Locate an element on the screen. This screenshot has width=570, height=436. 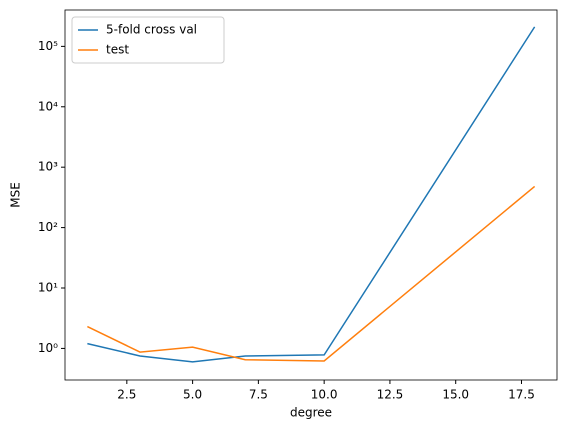
x-tick-label: 17.5 is located at coordinates (521, 395).